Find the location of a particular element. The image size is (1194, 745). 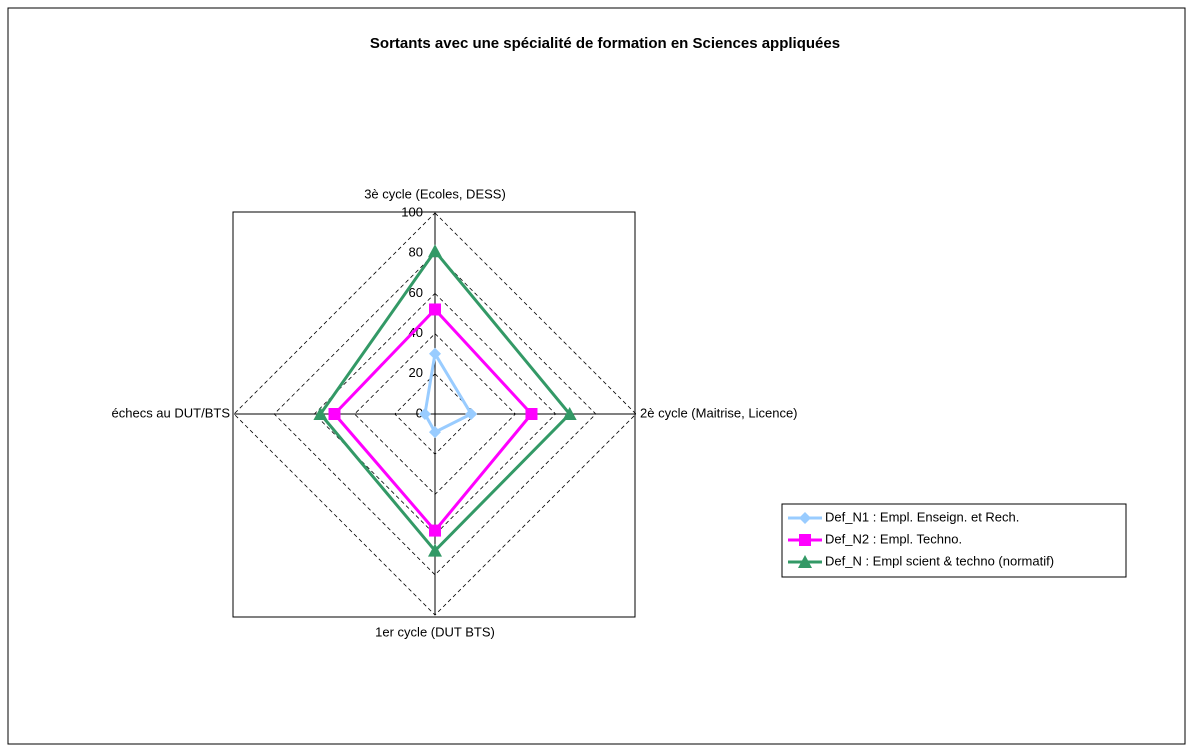

y-tick-label: 60 is located at coordinates (416, 292).